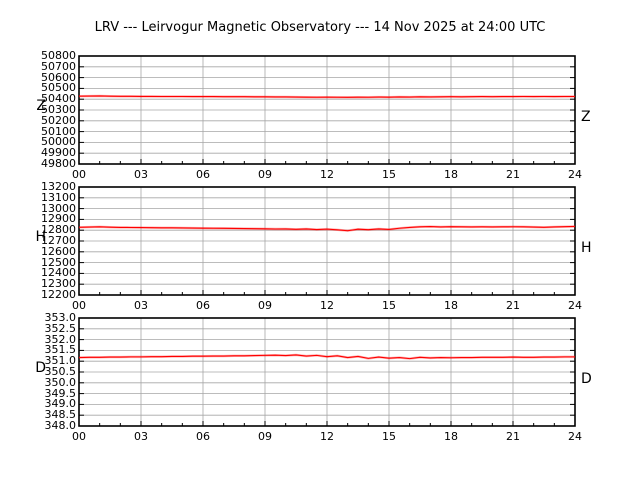 The image size is (640, 480). Describe the element at coordinates (58, 77) in the screenshot. I see `y-tick-label-z: 50600` at that location.